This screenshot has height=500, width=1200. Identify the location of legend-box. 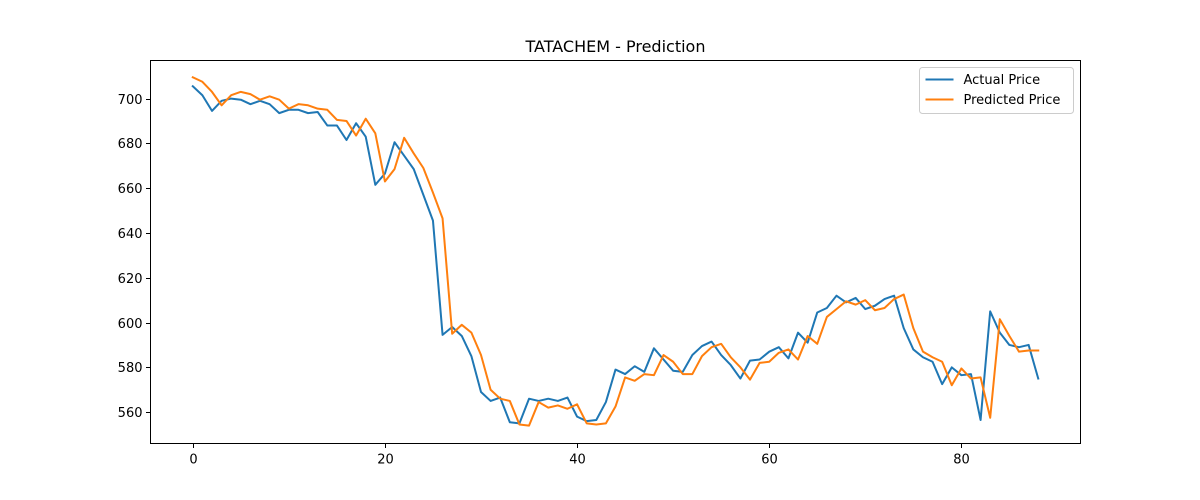
(996, 90).